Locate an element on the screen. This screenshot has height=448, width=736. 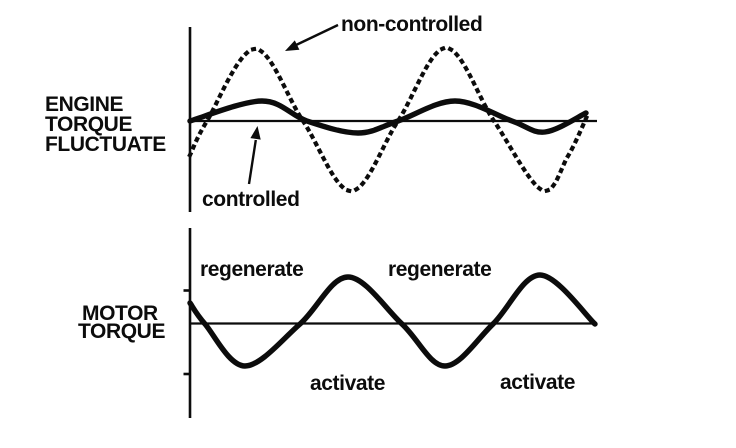
controlled-arrow-head is located at coordinates (255, 133).